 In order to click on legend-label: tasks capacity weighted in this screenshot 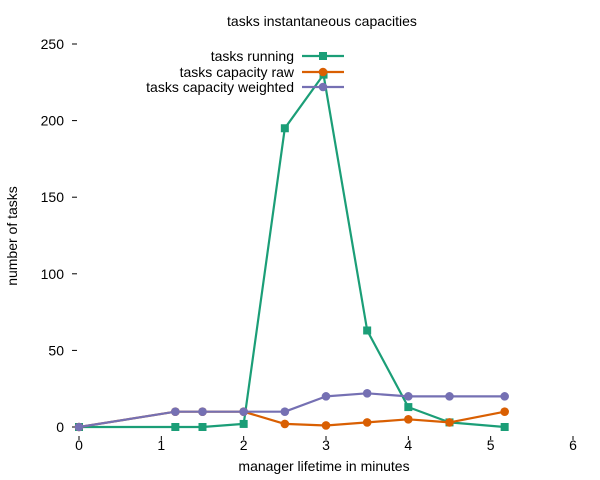, I will do `click(220, 87)`.